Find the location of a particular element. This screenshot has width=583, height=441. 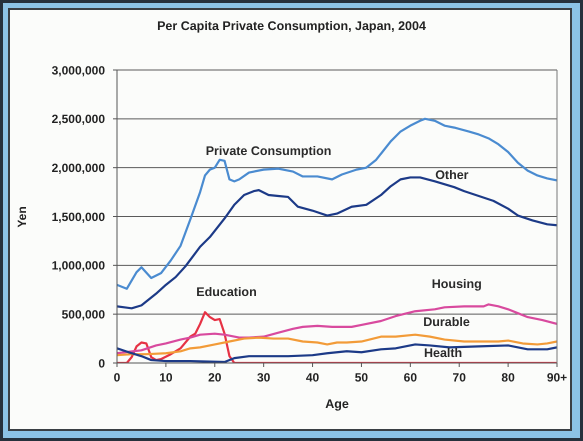

series-label: Education is located at coordinates (226, 291).